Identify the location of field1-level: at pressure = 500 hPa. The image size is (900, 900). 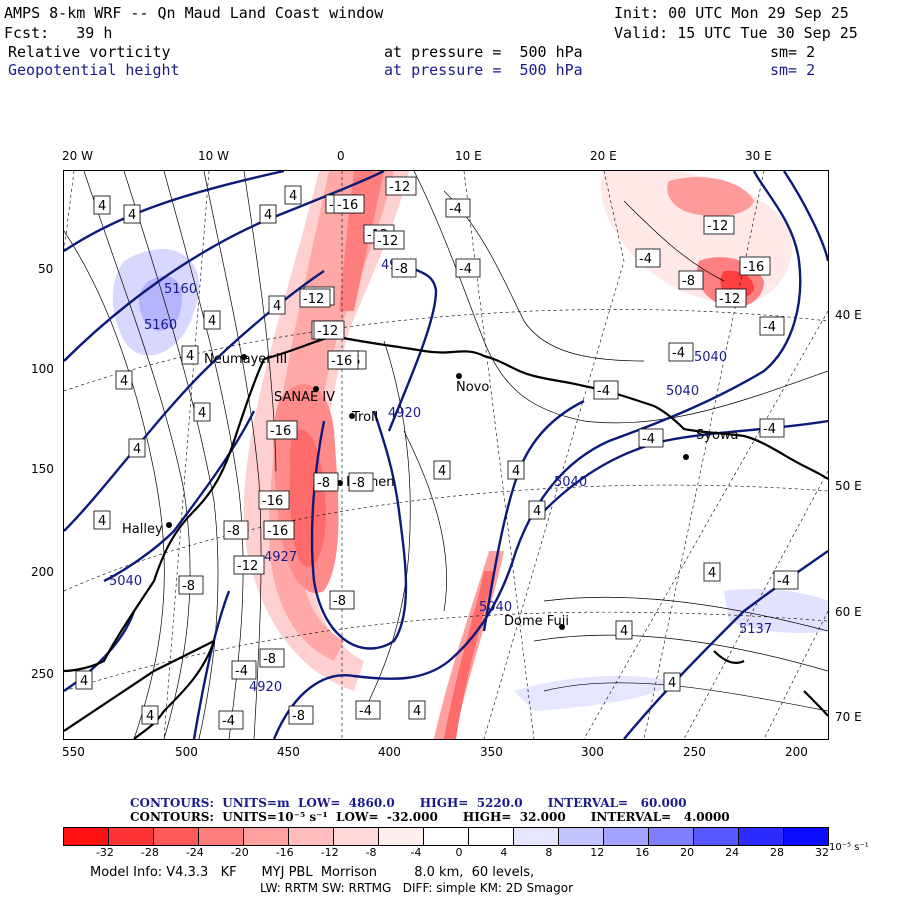
(483, 52).